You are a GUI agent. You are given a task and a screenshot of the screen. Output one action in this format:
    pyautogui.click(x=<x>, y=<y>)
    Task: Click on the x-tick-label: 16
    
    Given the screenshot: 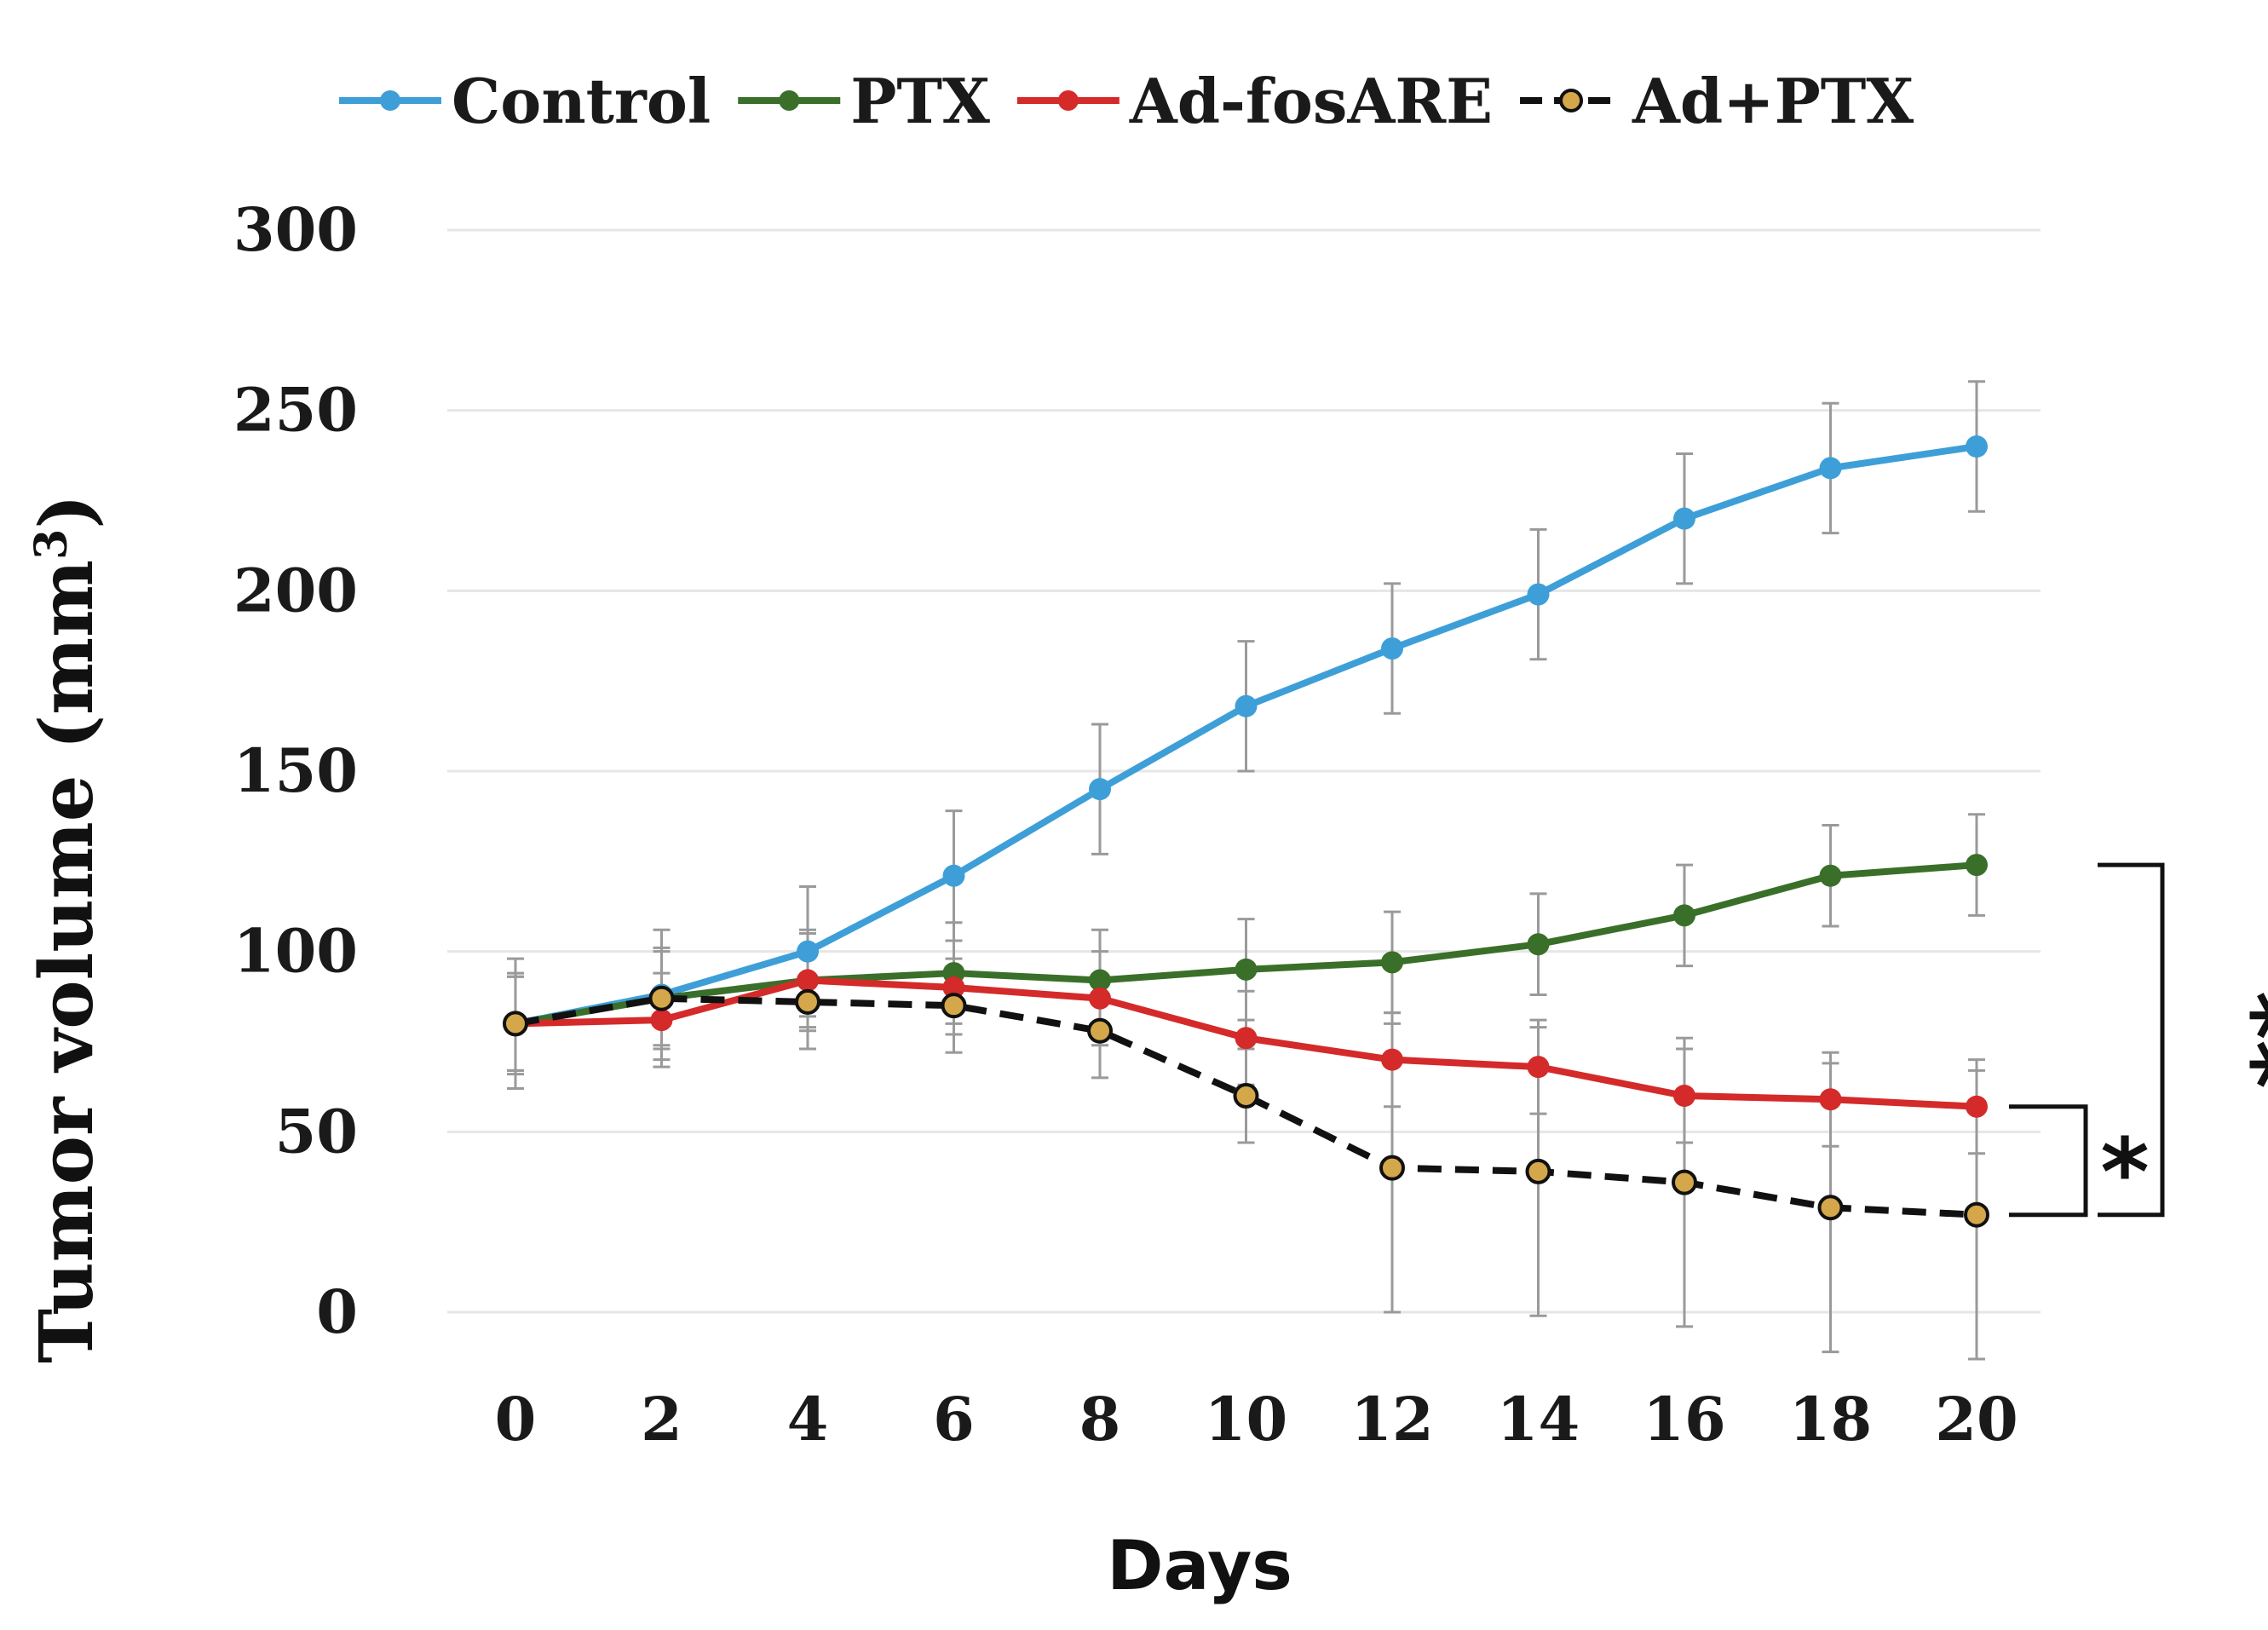 What is the action you would take?
    pyautogui.click(x=1684, y=1419)
    